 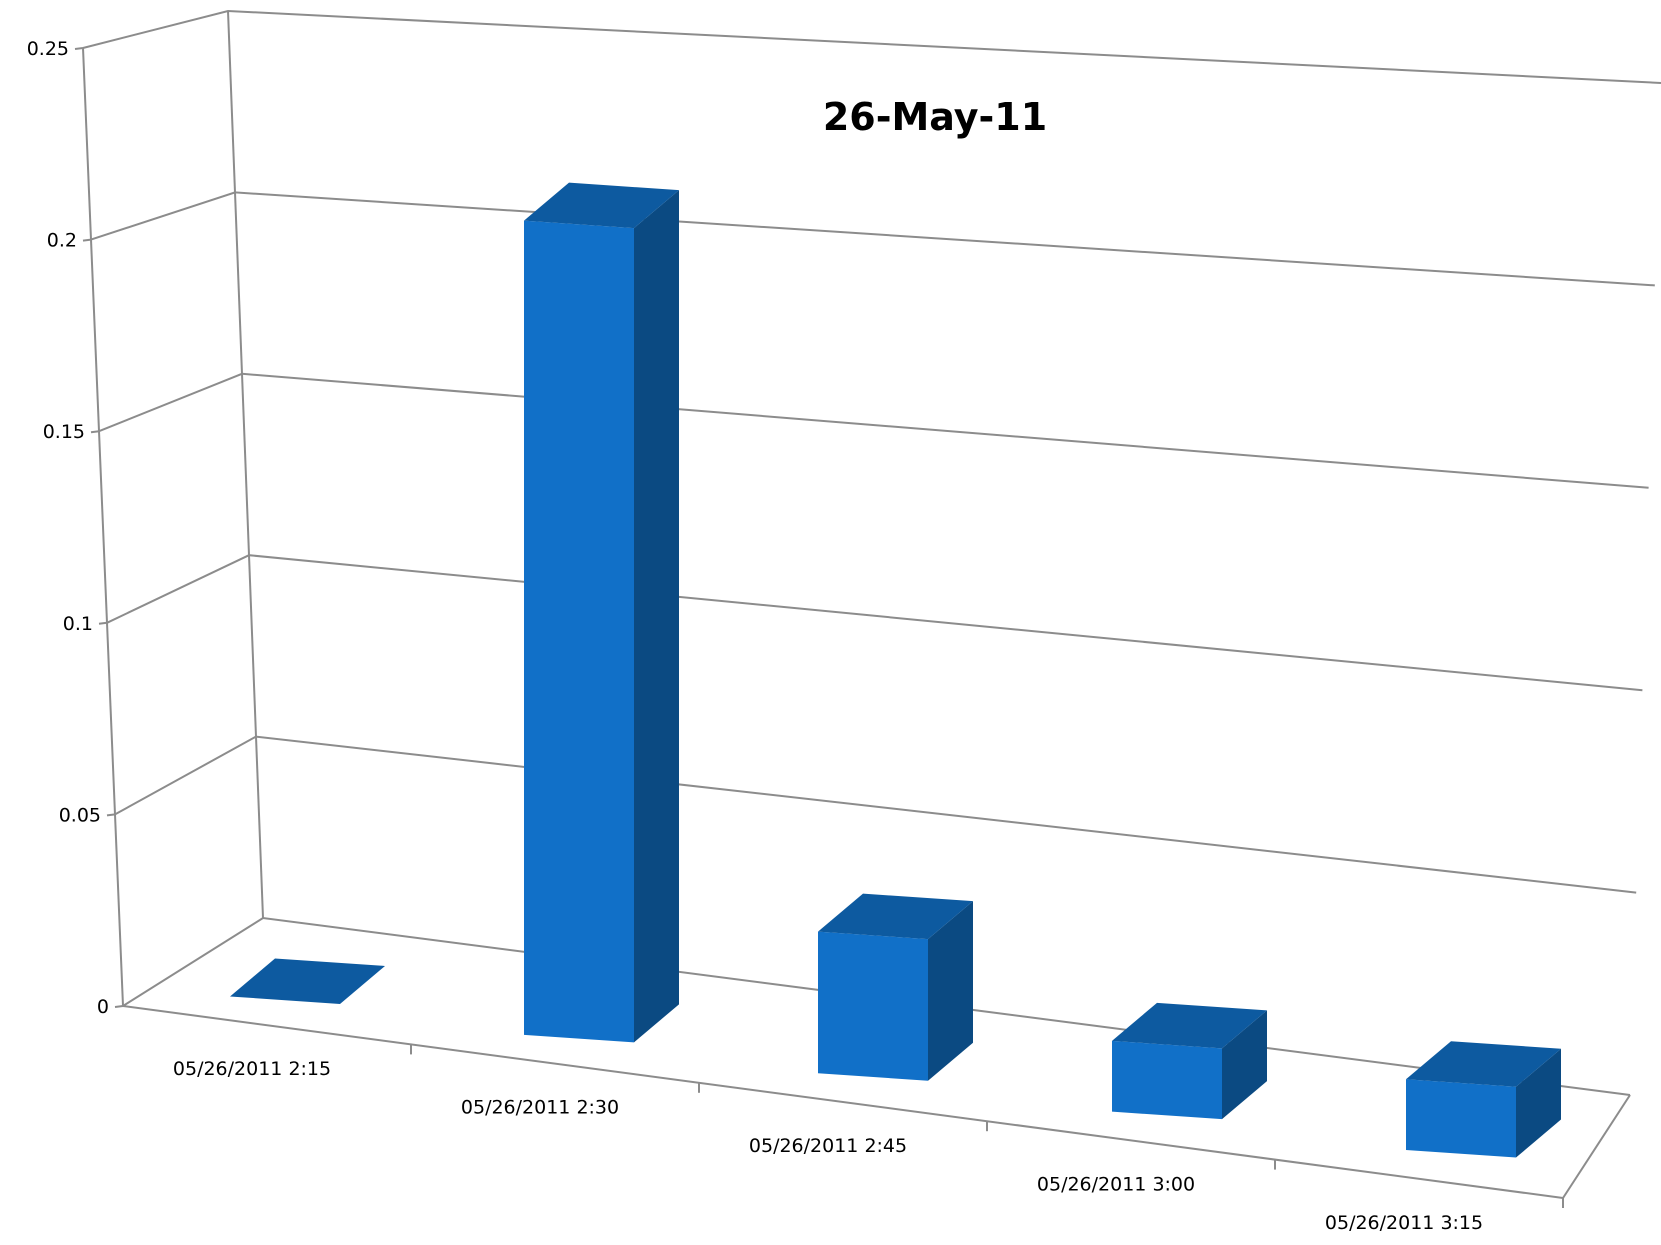 I want to click on chart-title: 26-May-11, so click(x=935, y=117).